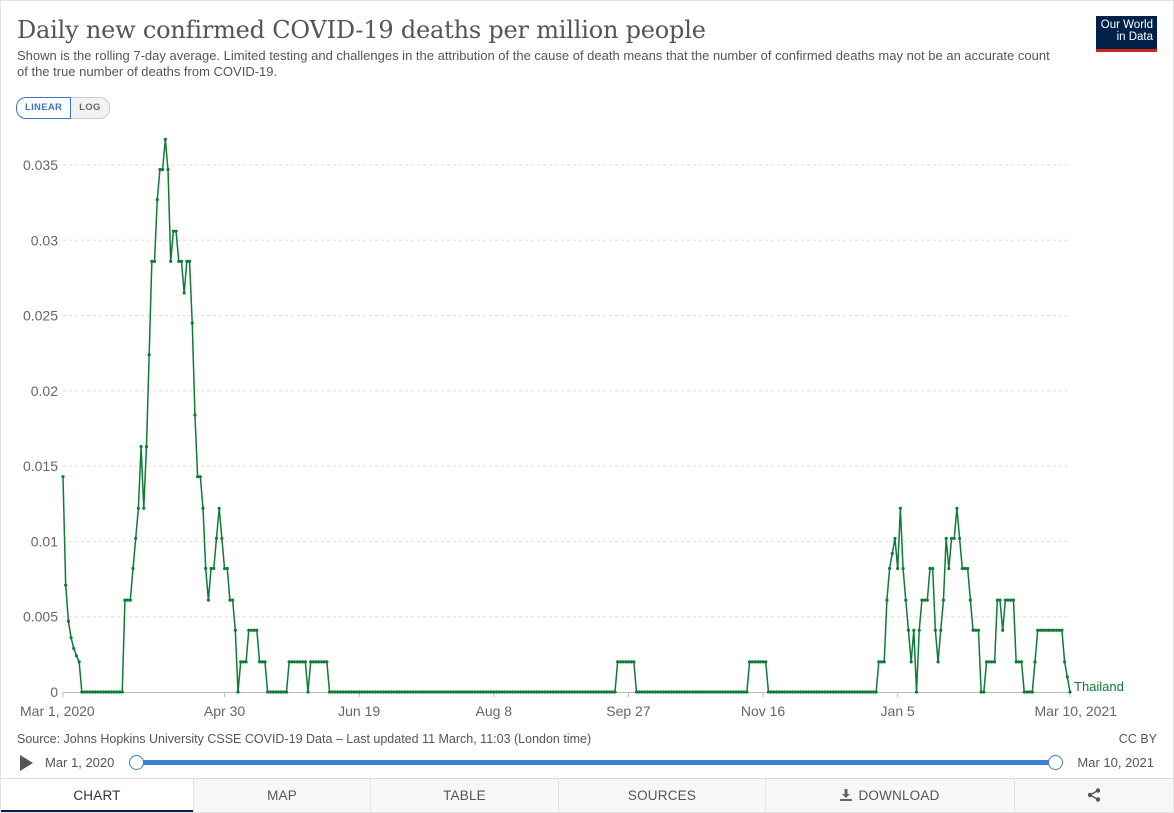 The image size is (1174, 813). I want to click on tab-chart: CHART, so click(97, 795).